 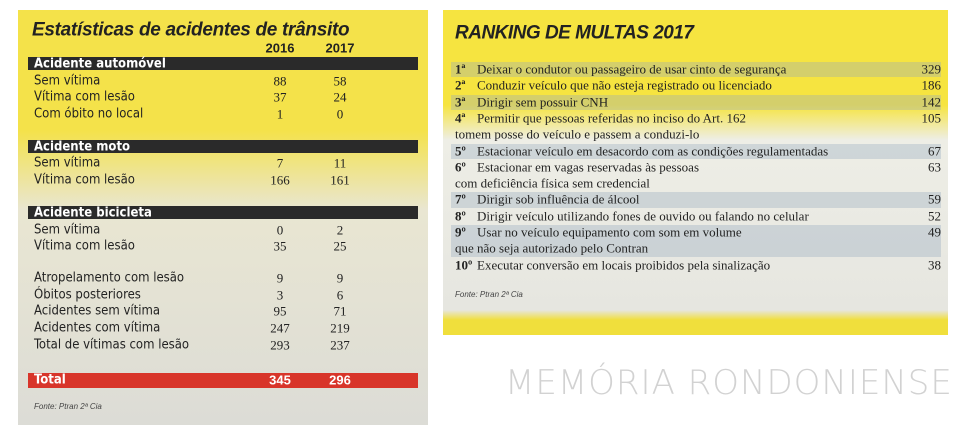 I want to click on fine-value: 49, so click(x=934, y=232).